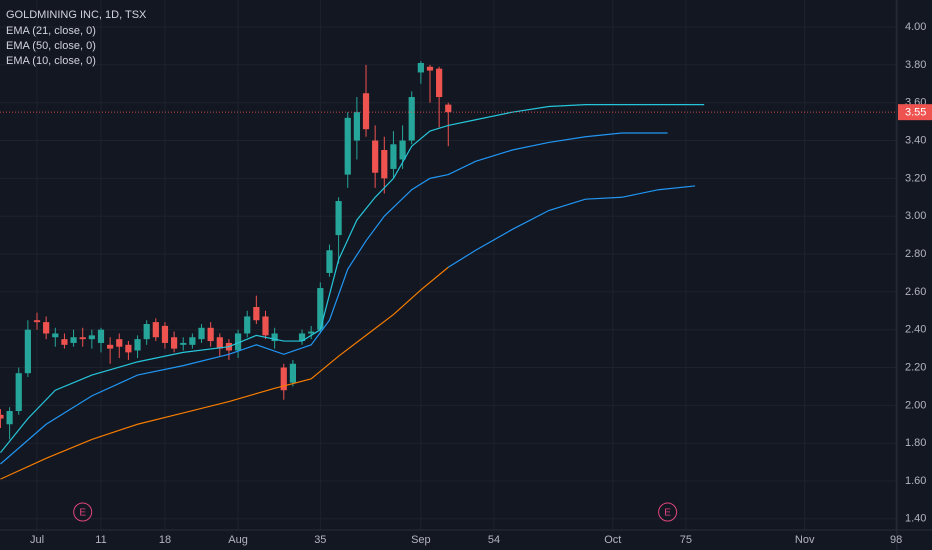  I want to click on x-tick-label: 54, so click(494, 540).